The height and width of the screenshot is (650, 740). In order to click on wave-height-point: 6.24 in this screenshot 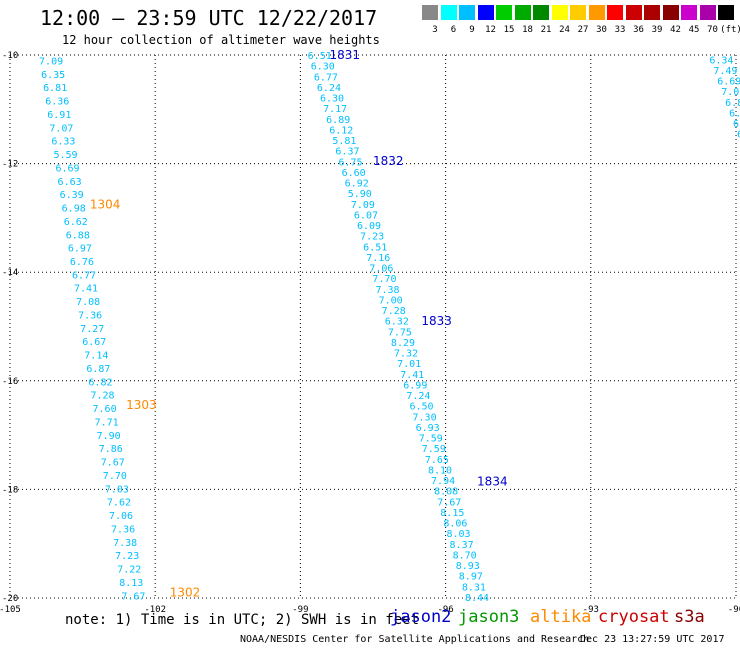, I will do `click(329, 88)`.